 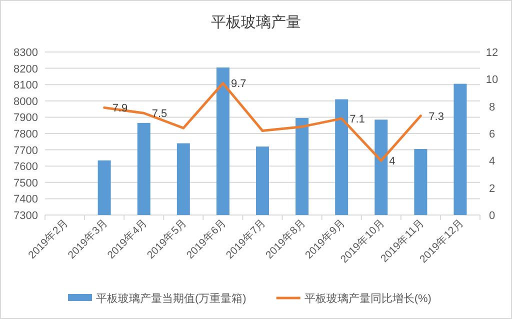 I want to click on y-tick-label: 8300, so click(x=26, y=53).